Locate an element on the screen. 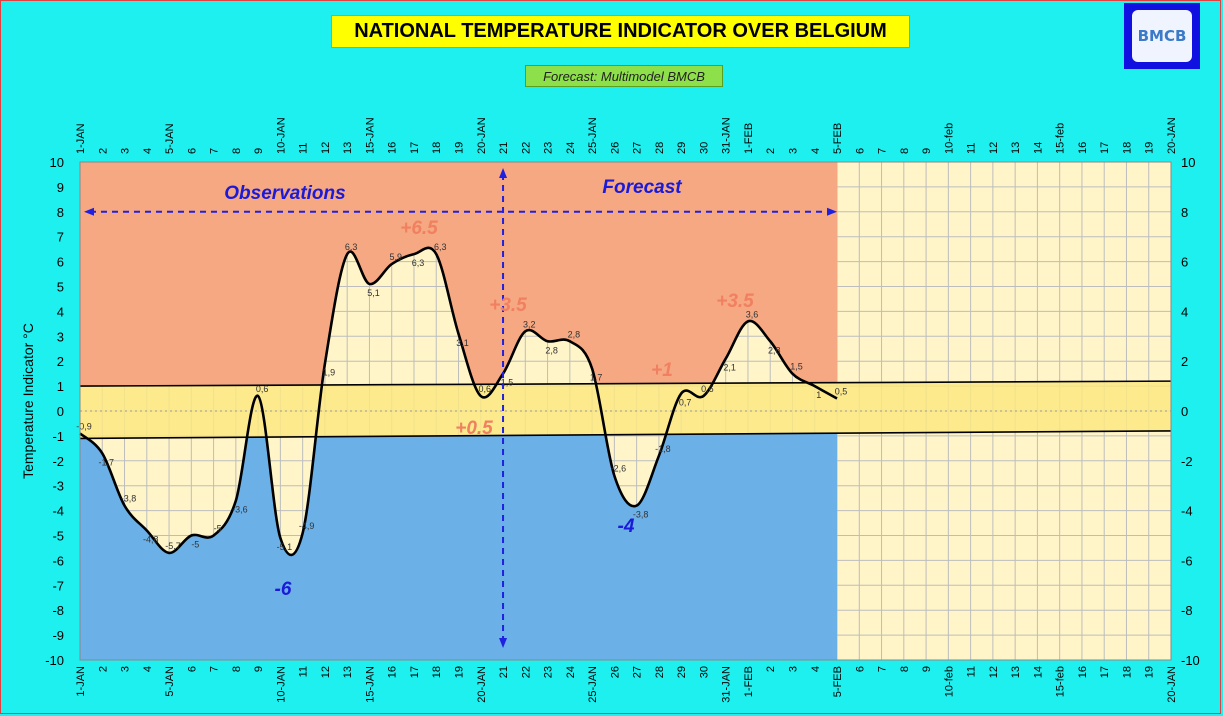 The image size is (1223, 716). y-tick-label-left: -6 is located at coordinates (58, 560).